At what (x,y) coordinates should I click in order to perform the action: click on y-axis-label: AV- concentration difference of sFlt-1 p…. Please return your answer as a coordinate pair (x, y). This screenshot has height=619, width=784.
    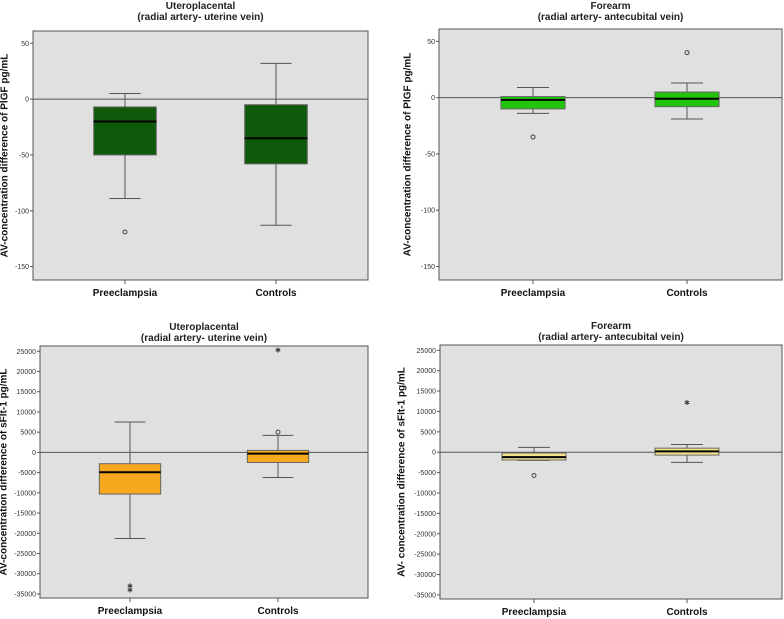
    Looking at the image, I should click on (401, 472).